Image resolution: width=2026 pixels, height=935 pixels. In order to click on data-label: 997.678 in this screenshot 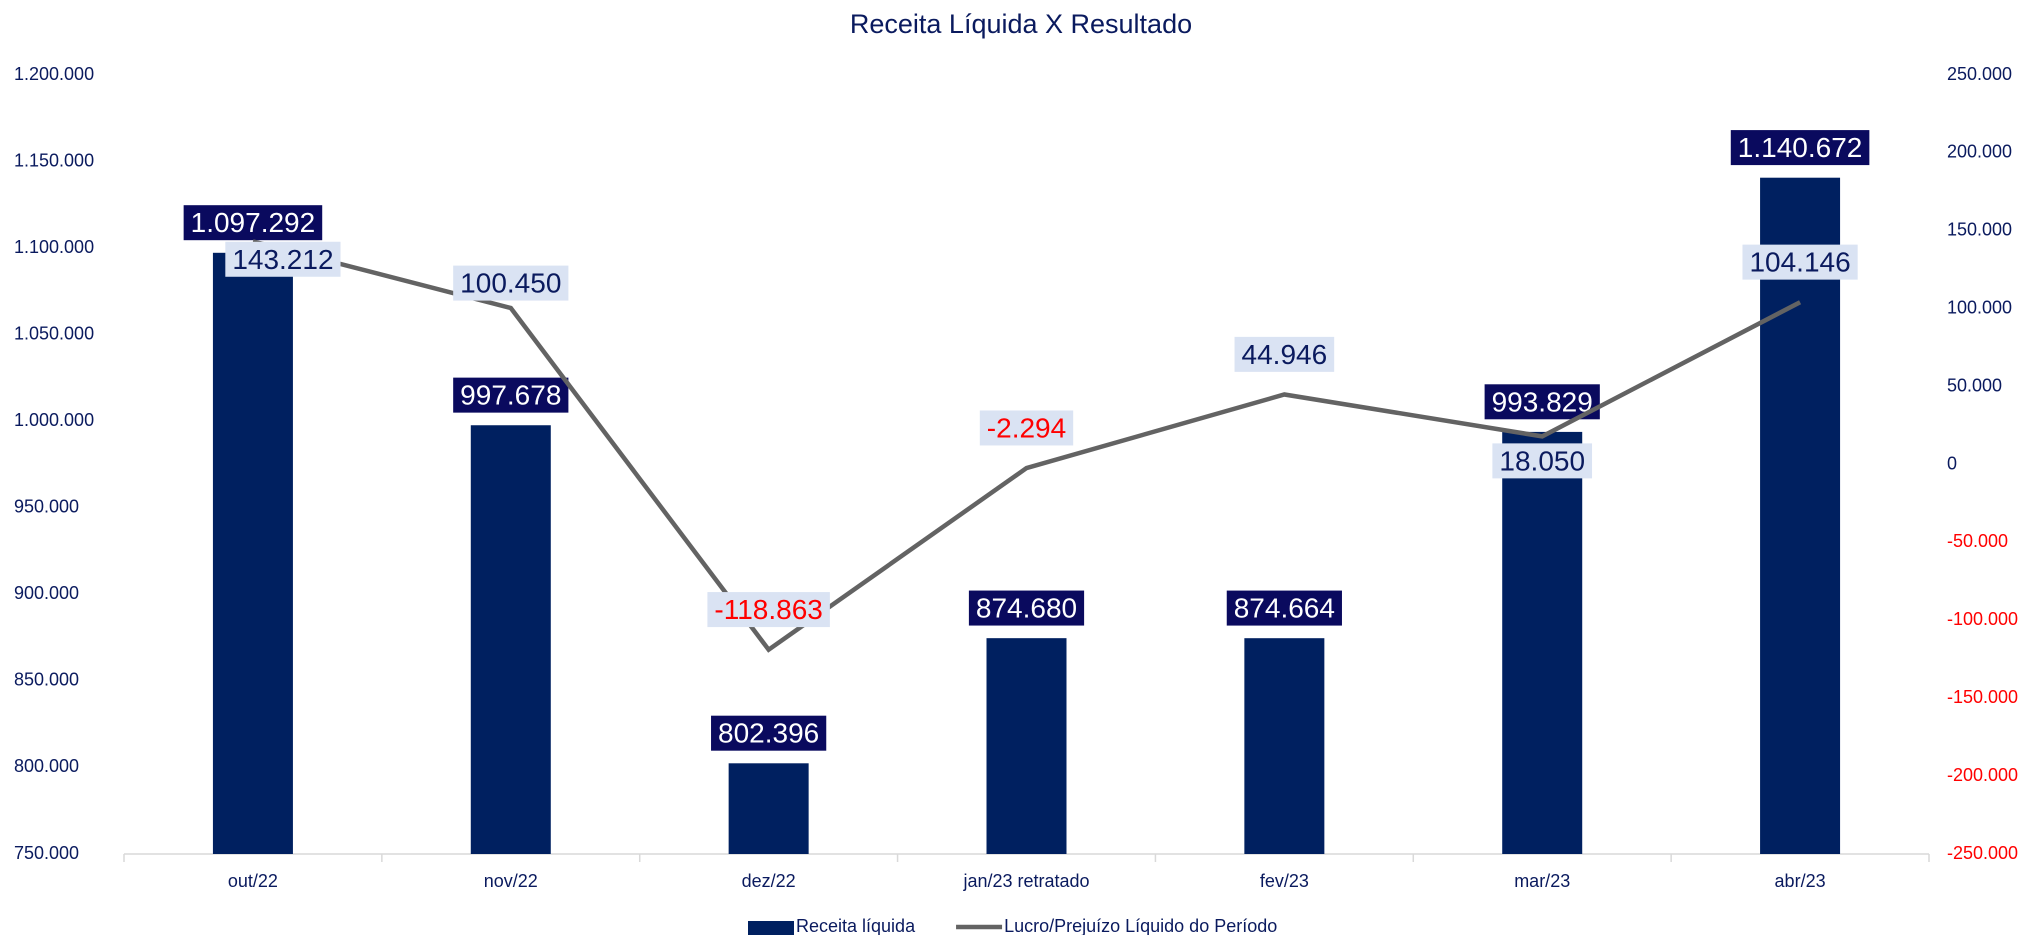, I will do `click(510, 395)`.